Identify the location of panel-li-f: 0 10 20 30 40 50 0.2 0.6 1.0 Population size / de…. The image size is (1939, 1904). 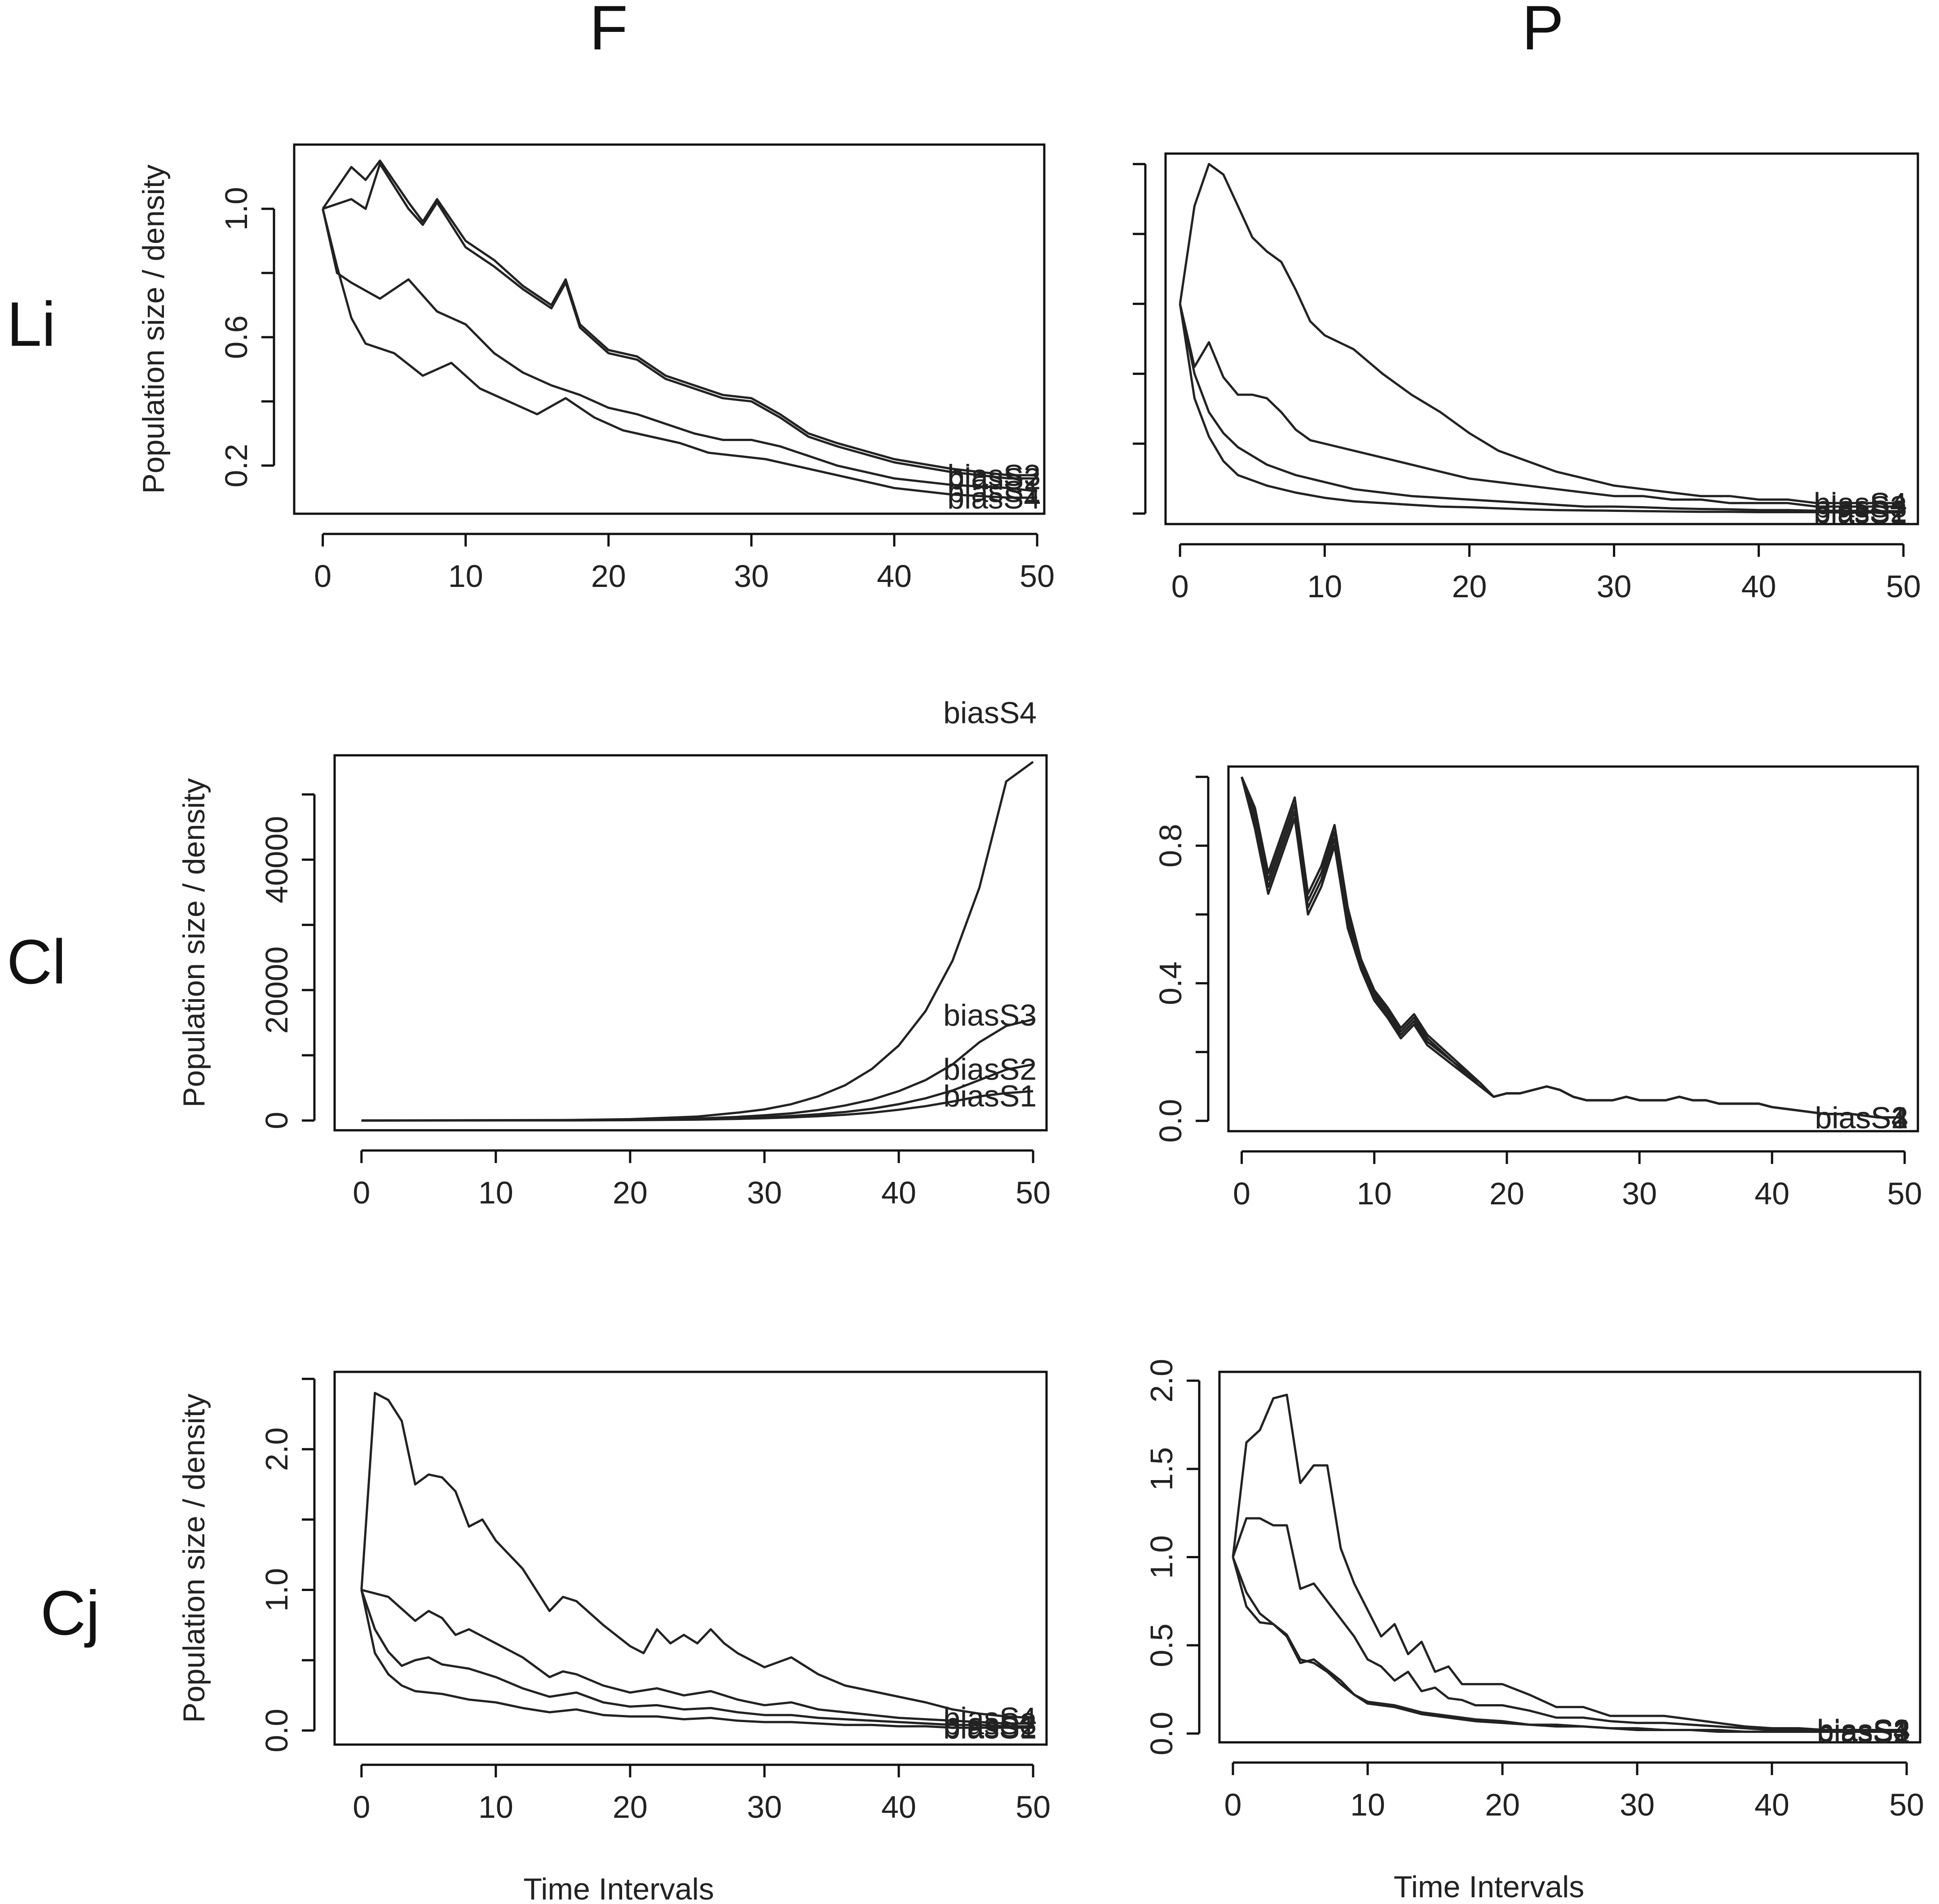
(596, 368).